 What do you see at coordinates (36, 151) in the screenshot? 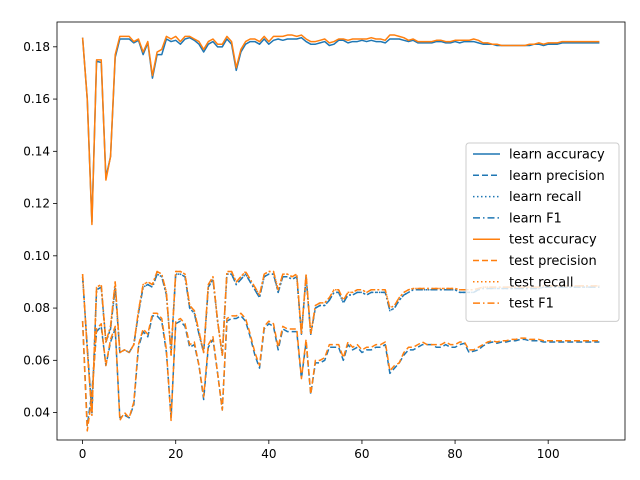
I see `y-tick-label: 0.14` at bounding box center [36, 151].